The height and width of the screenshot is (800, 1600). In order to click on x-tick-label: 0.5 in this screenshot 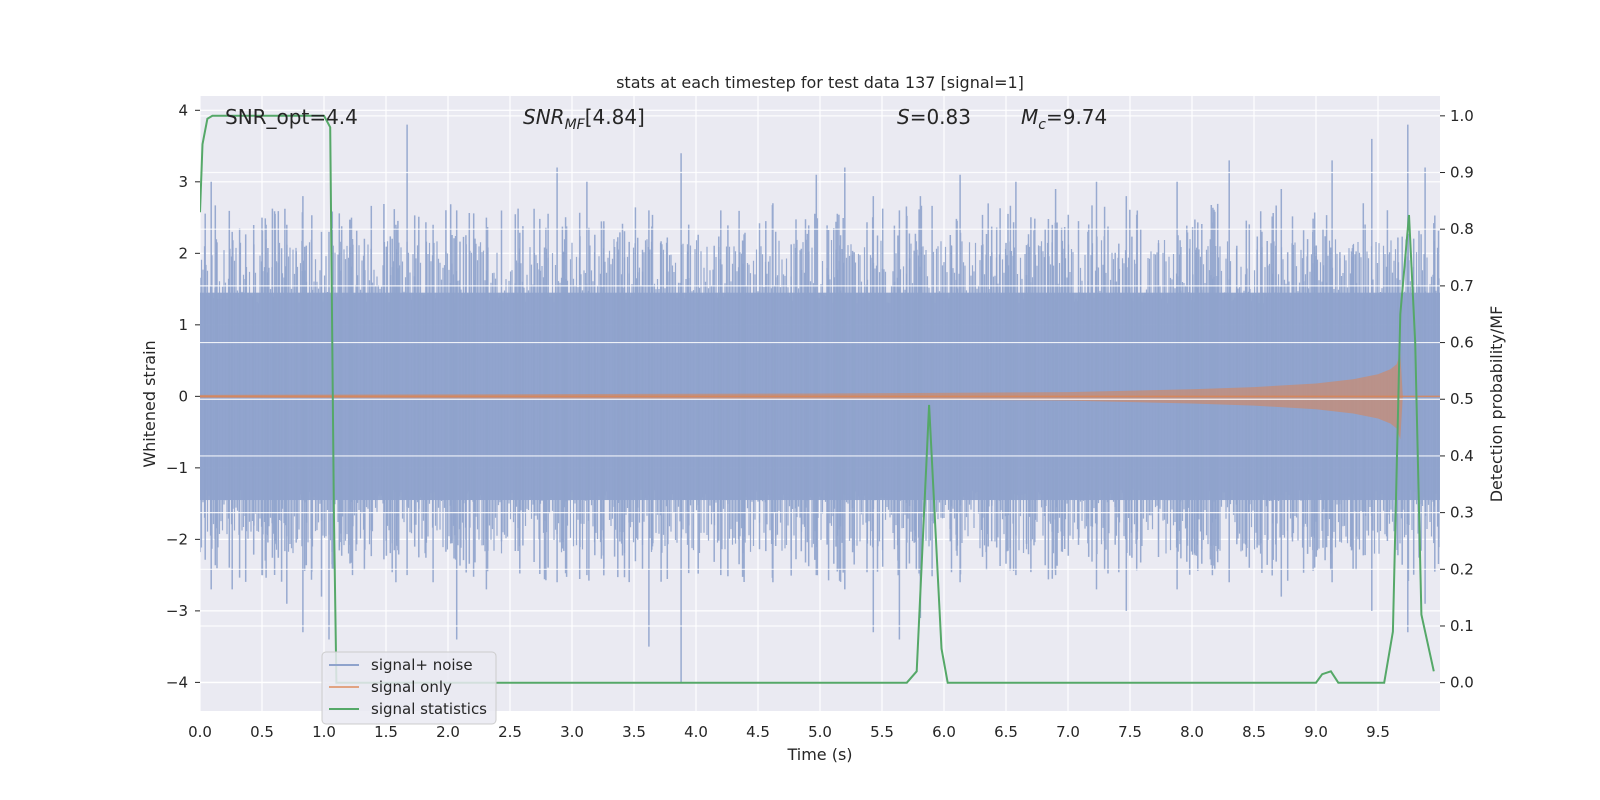, I will do `click(262, 732)`.